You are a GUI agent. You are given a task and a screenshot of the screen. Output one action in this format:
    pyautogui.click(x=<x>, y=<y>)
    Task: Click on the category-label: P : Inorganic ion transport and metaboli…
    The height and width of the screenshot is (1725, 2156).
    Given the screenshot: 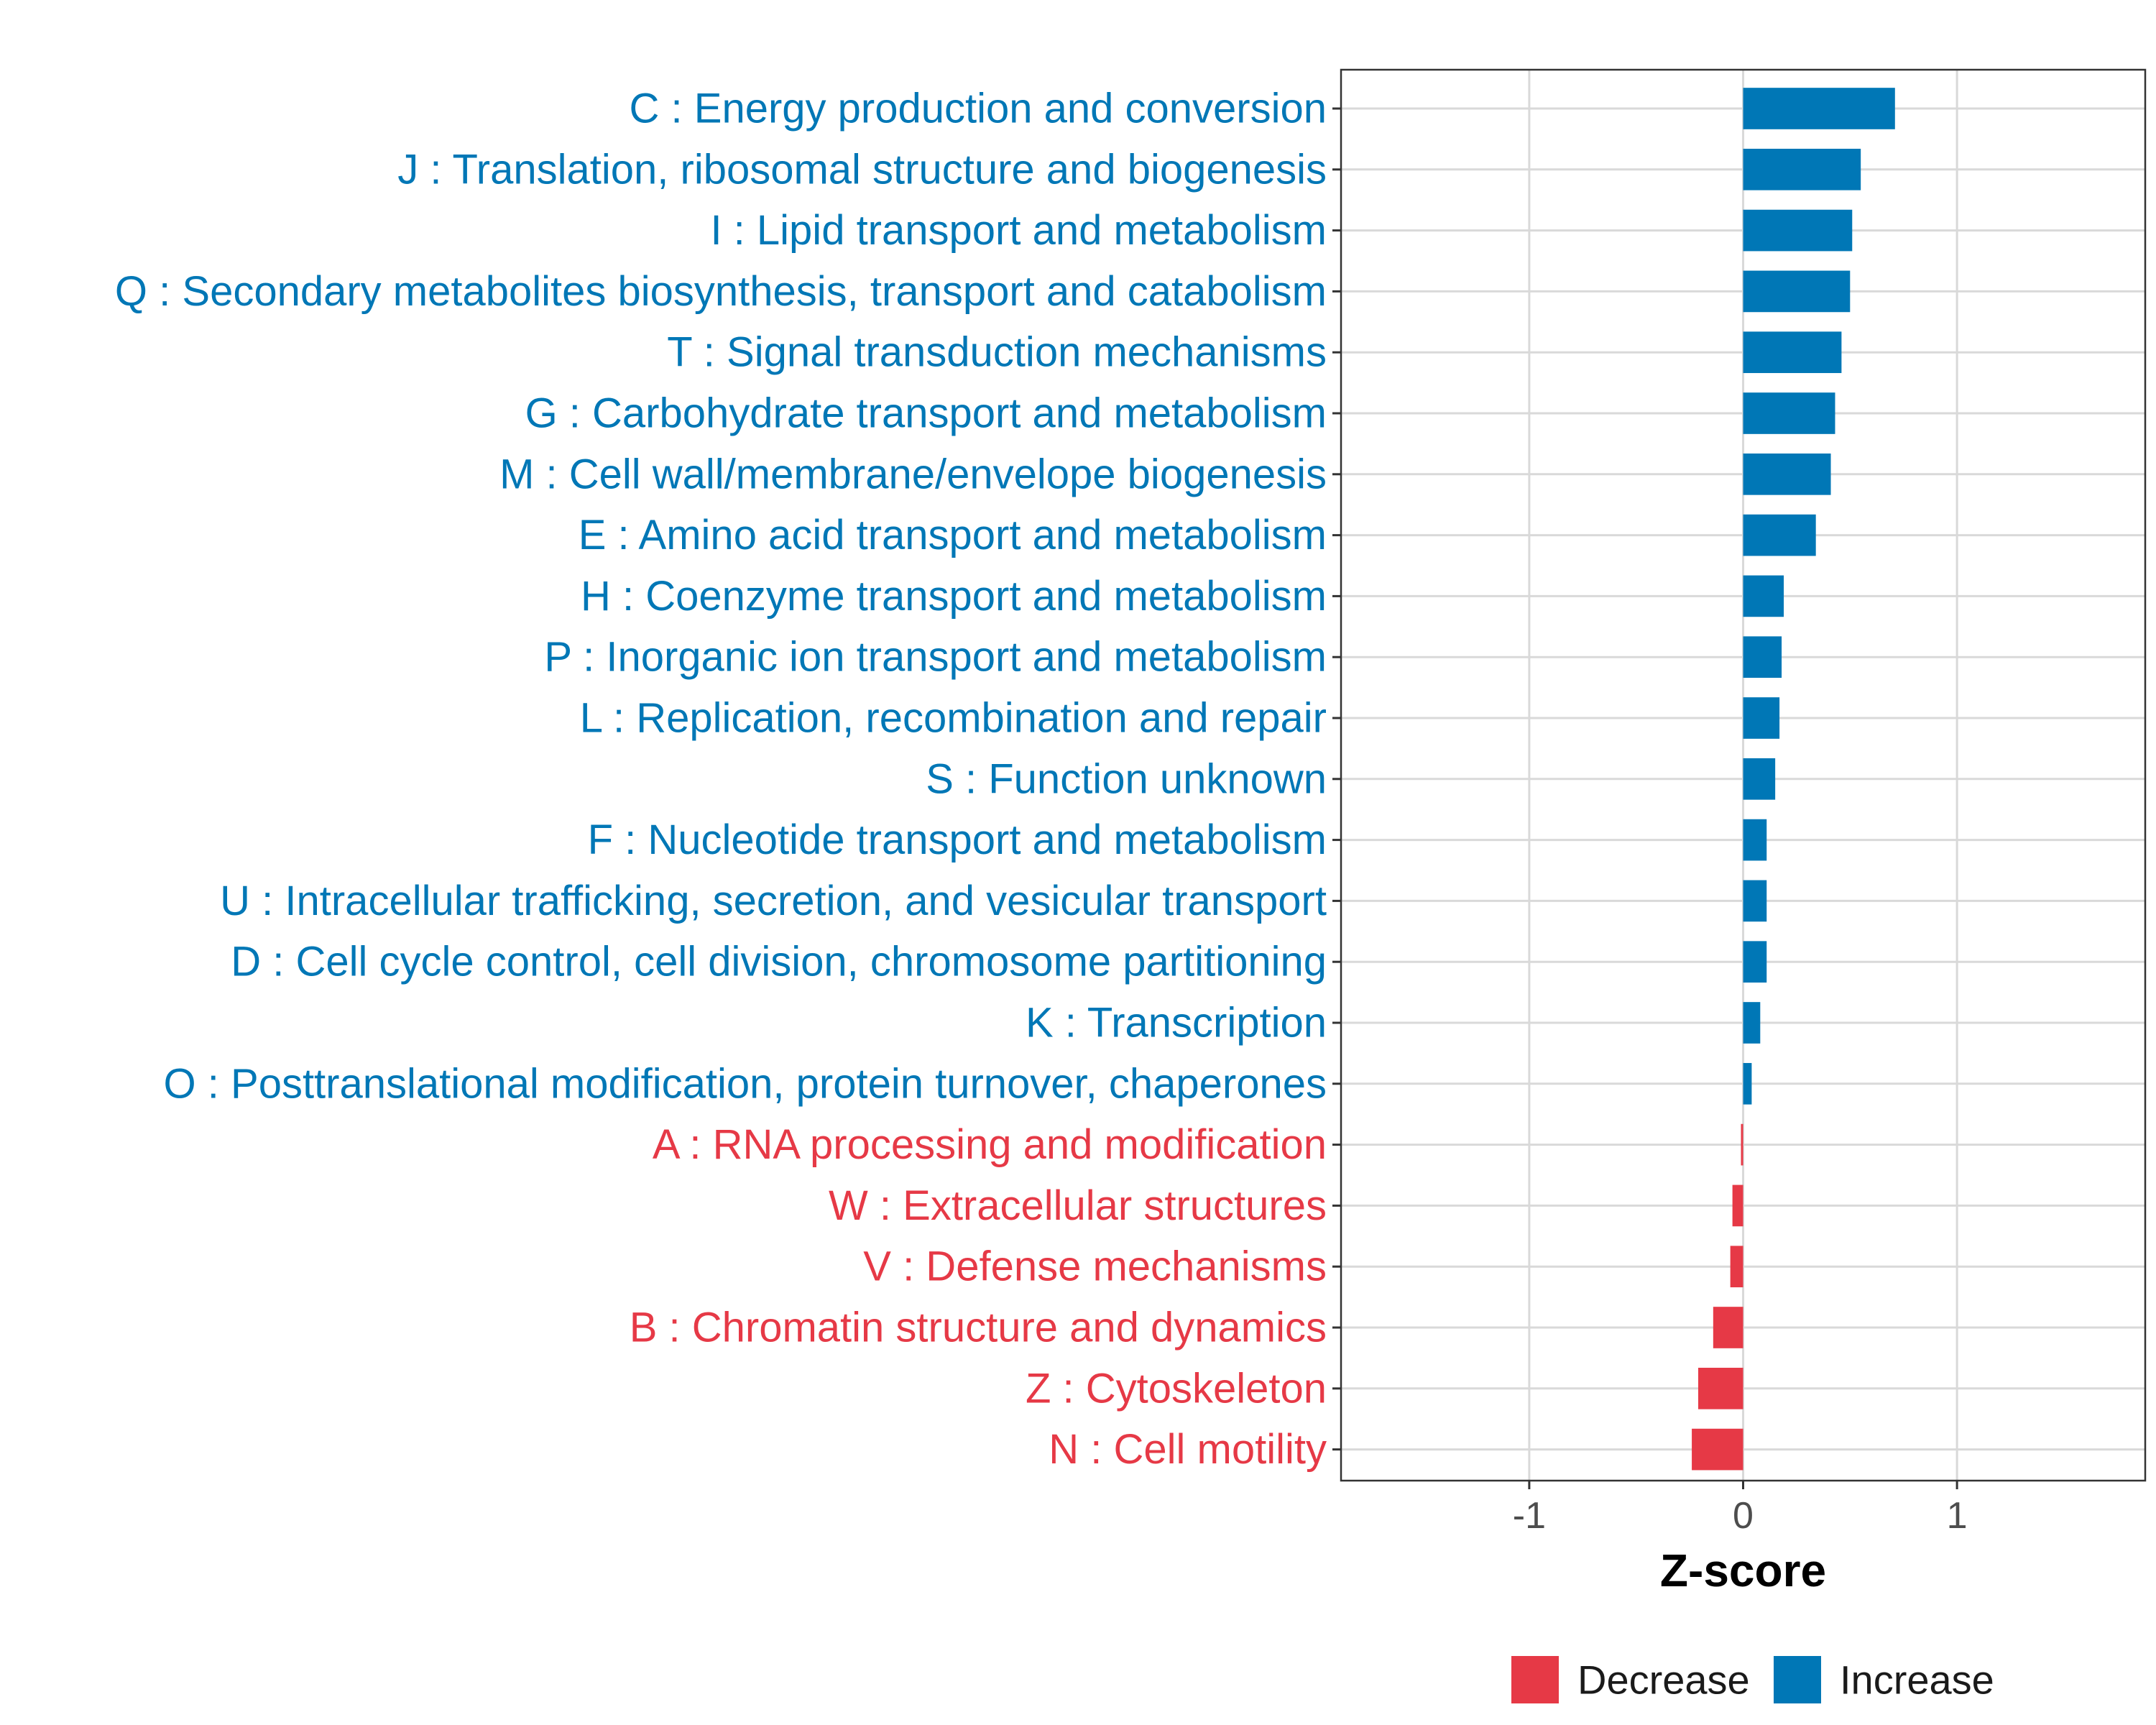 What is the action you would take?
    pyautogui.click(x=935, y=657)
    